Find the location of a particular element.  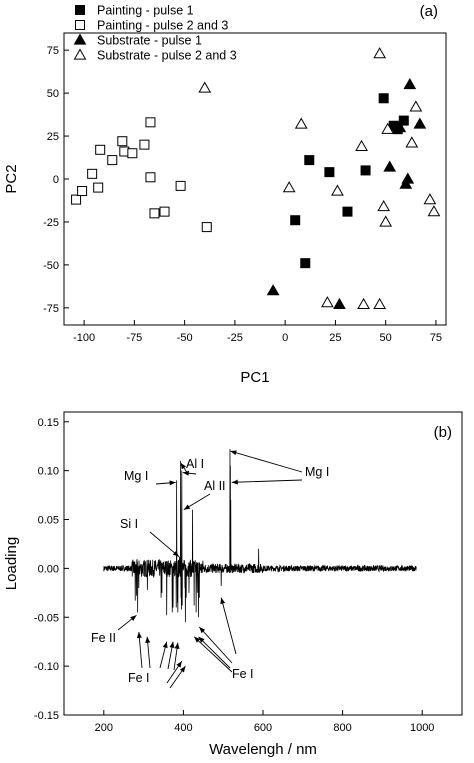

x-tick-label: 0 is located at coordinates (285, 338).